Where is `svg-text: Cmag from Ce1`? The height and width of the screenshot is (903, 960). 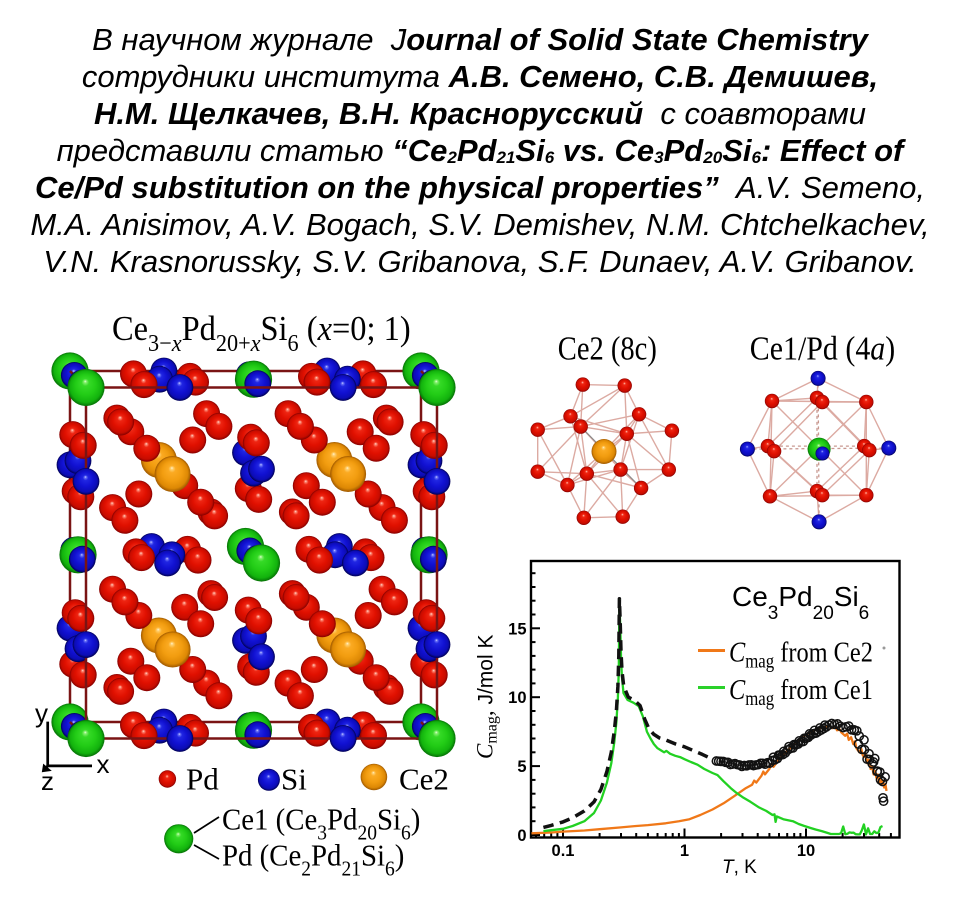 svg-text: Cmag from Ce1 is located at coordinates (801, 691).